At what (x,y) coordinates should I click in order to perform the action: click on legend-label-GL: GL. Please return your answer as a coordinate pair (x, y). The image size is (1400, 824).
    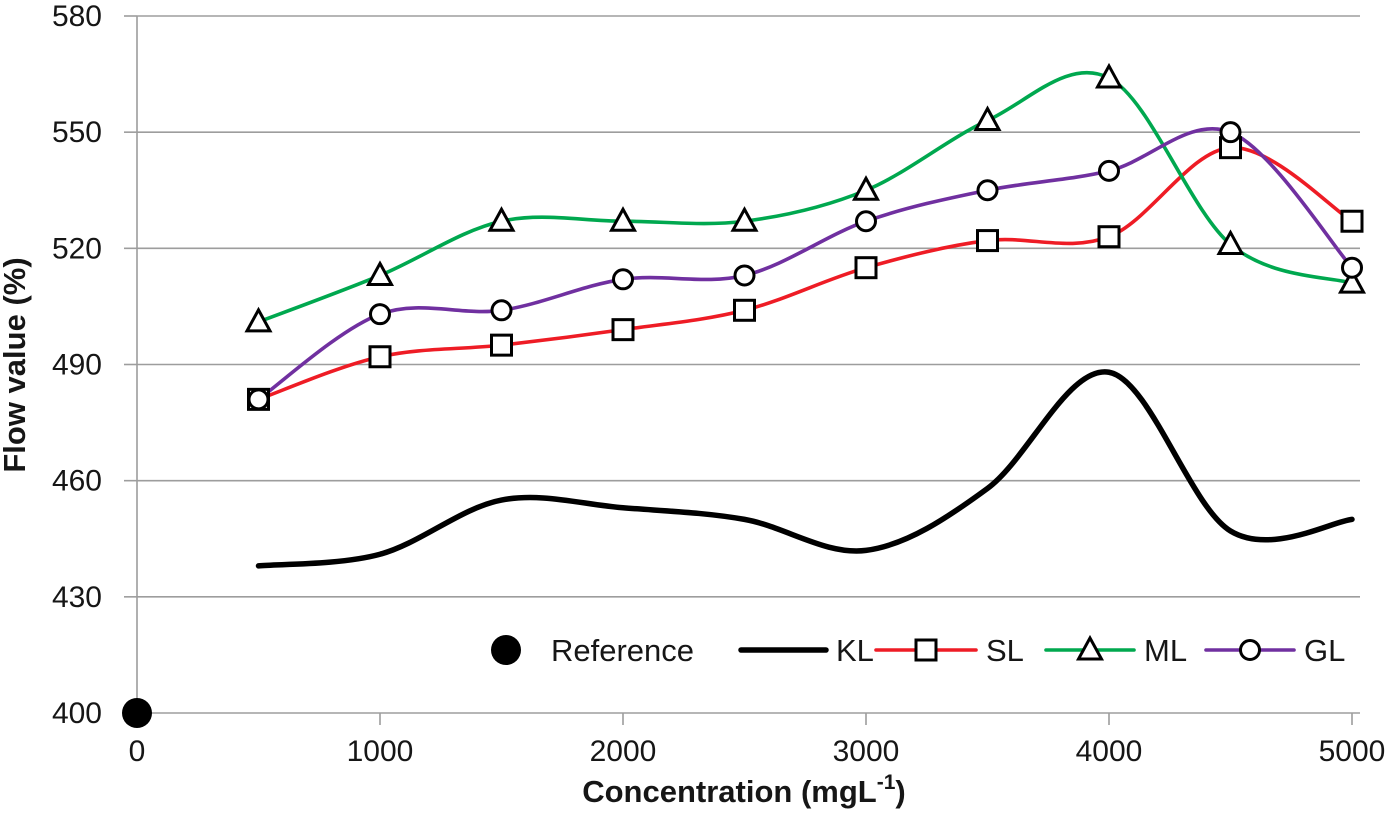
    Looking at the image, I should click on (1324, 650).